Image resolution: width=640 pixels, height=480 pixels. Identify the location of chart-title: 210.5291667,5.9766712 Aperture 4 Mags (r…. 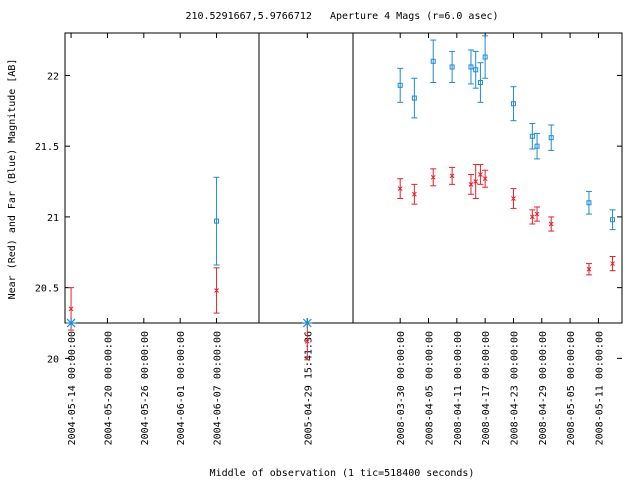
(341, 16).